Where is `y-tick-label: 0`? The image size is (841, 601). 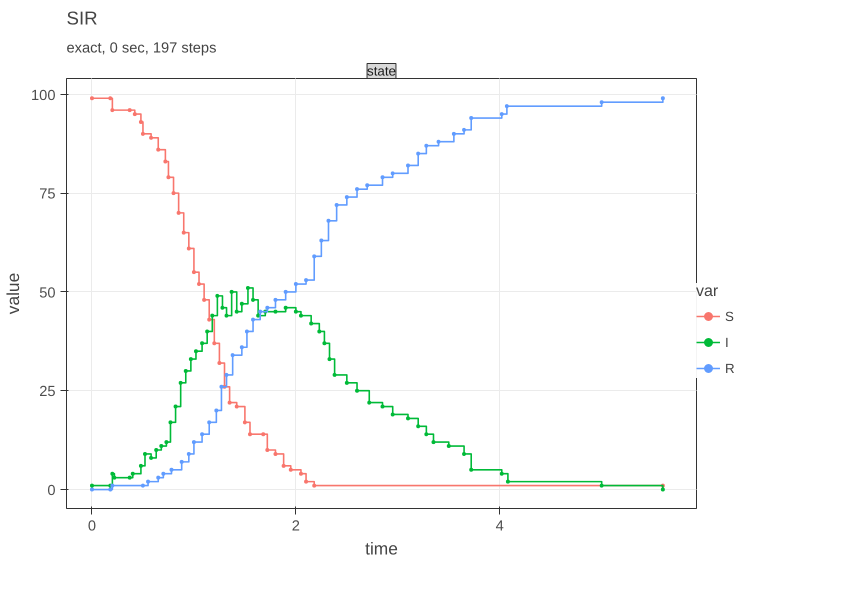 y-tick-label: 0 is located at coordinates (51, 491).